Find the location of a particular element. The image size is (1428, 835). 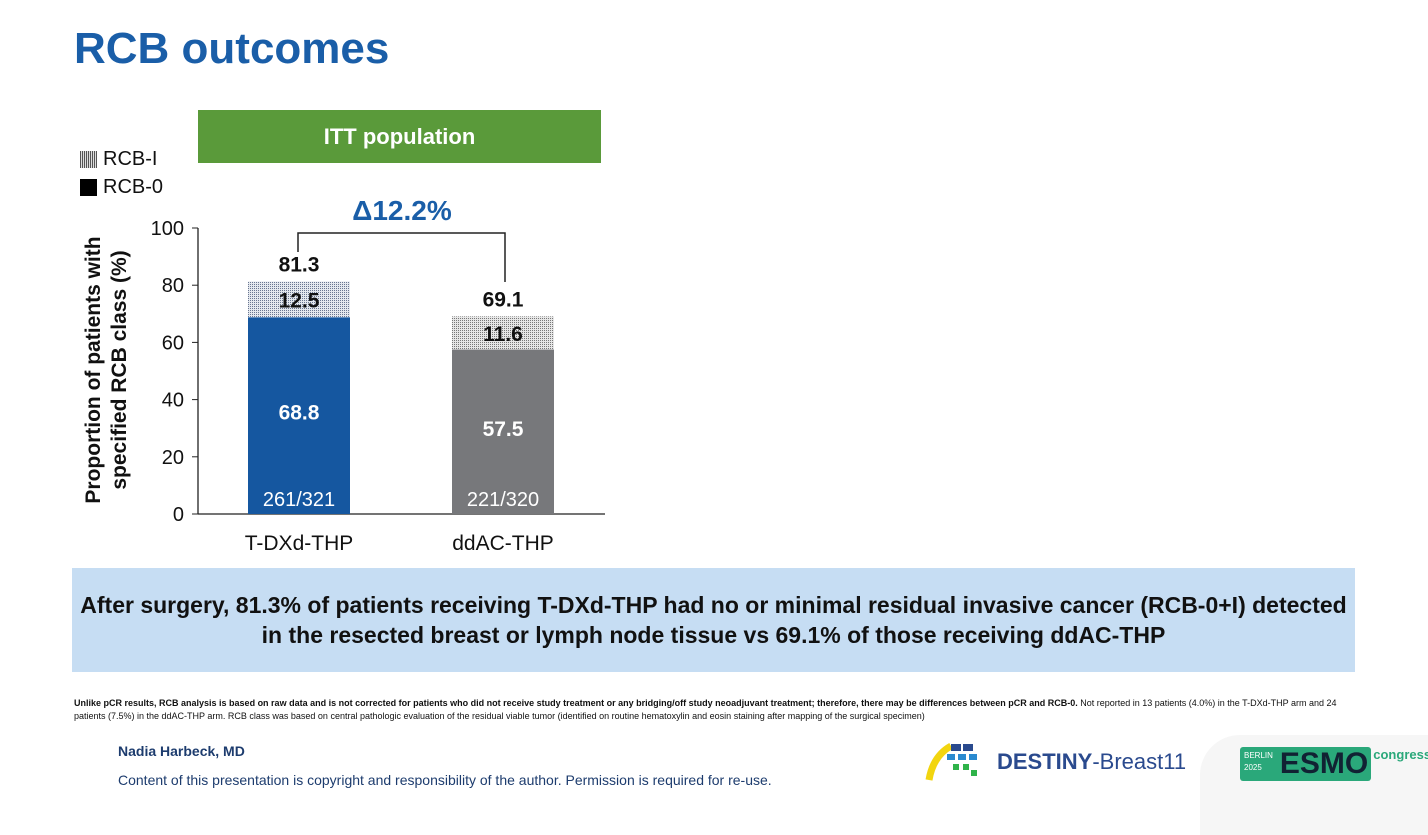

logo-text: -Breast11 is located at coordinates (1139, 761).